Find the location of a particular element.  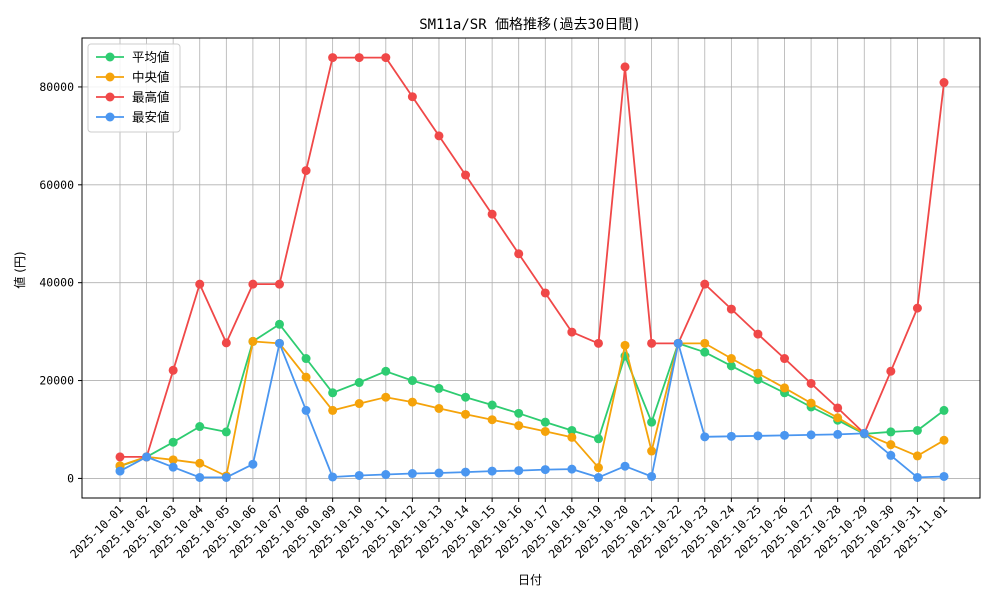

y-axis-label: 値 (円) is located at coordinates (19, 269).